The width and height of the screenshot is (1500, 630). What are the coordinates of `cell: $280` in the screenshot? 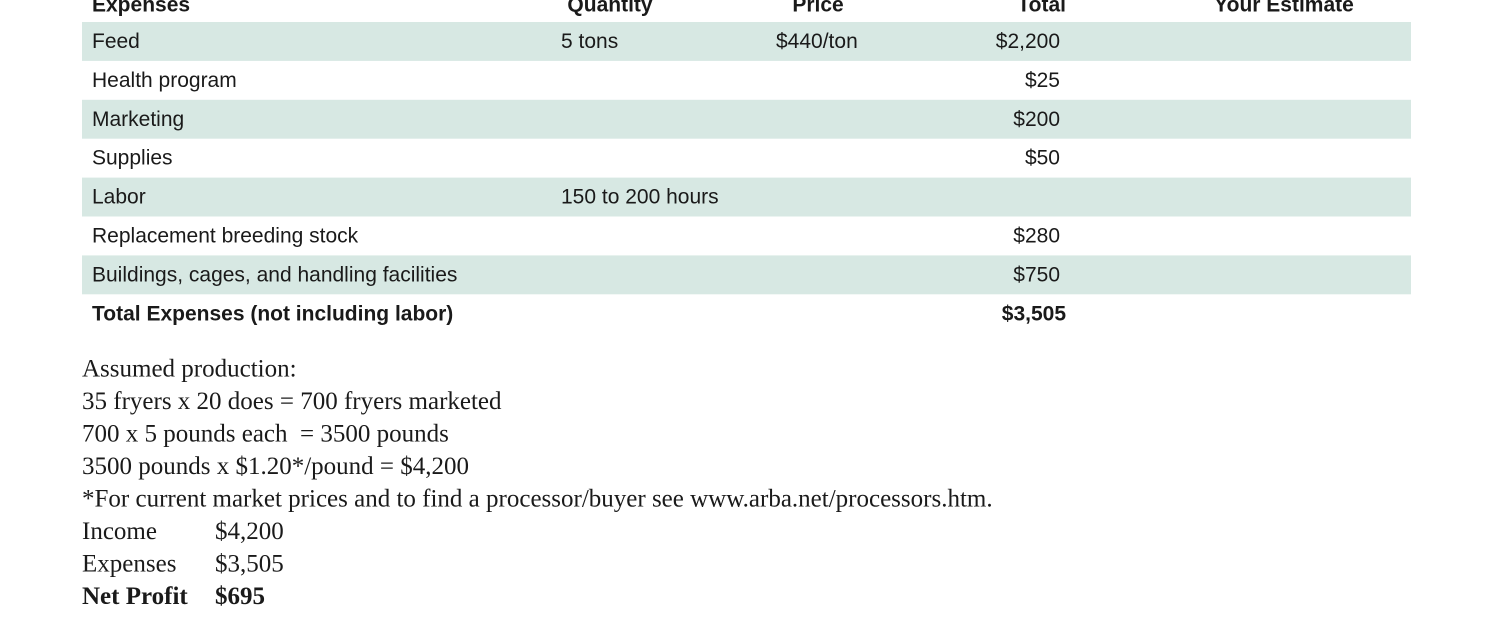 It's located at (1036, 235).